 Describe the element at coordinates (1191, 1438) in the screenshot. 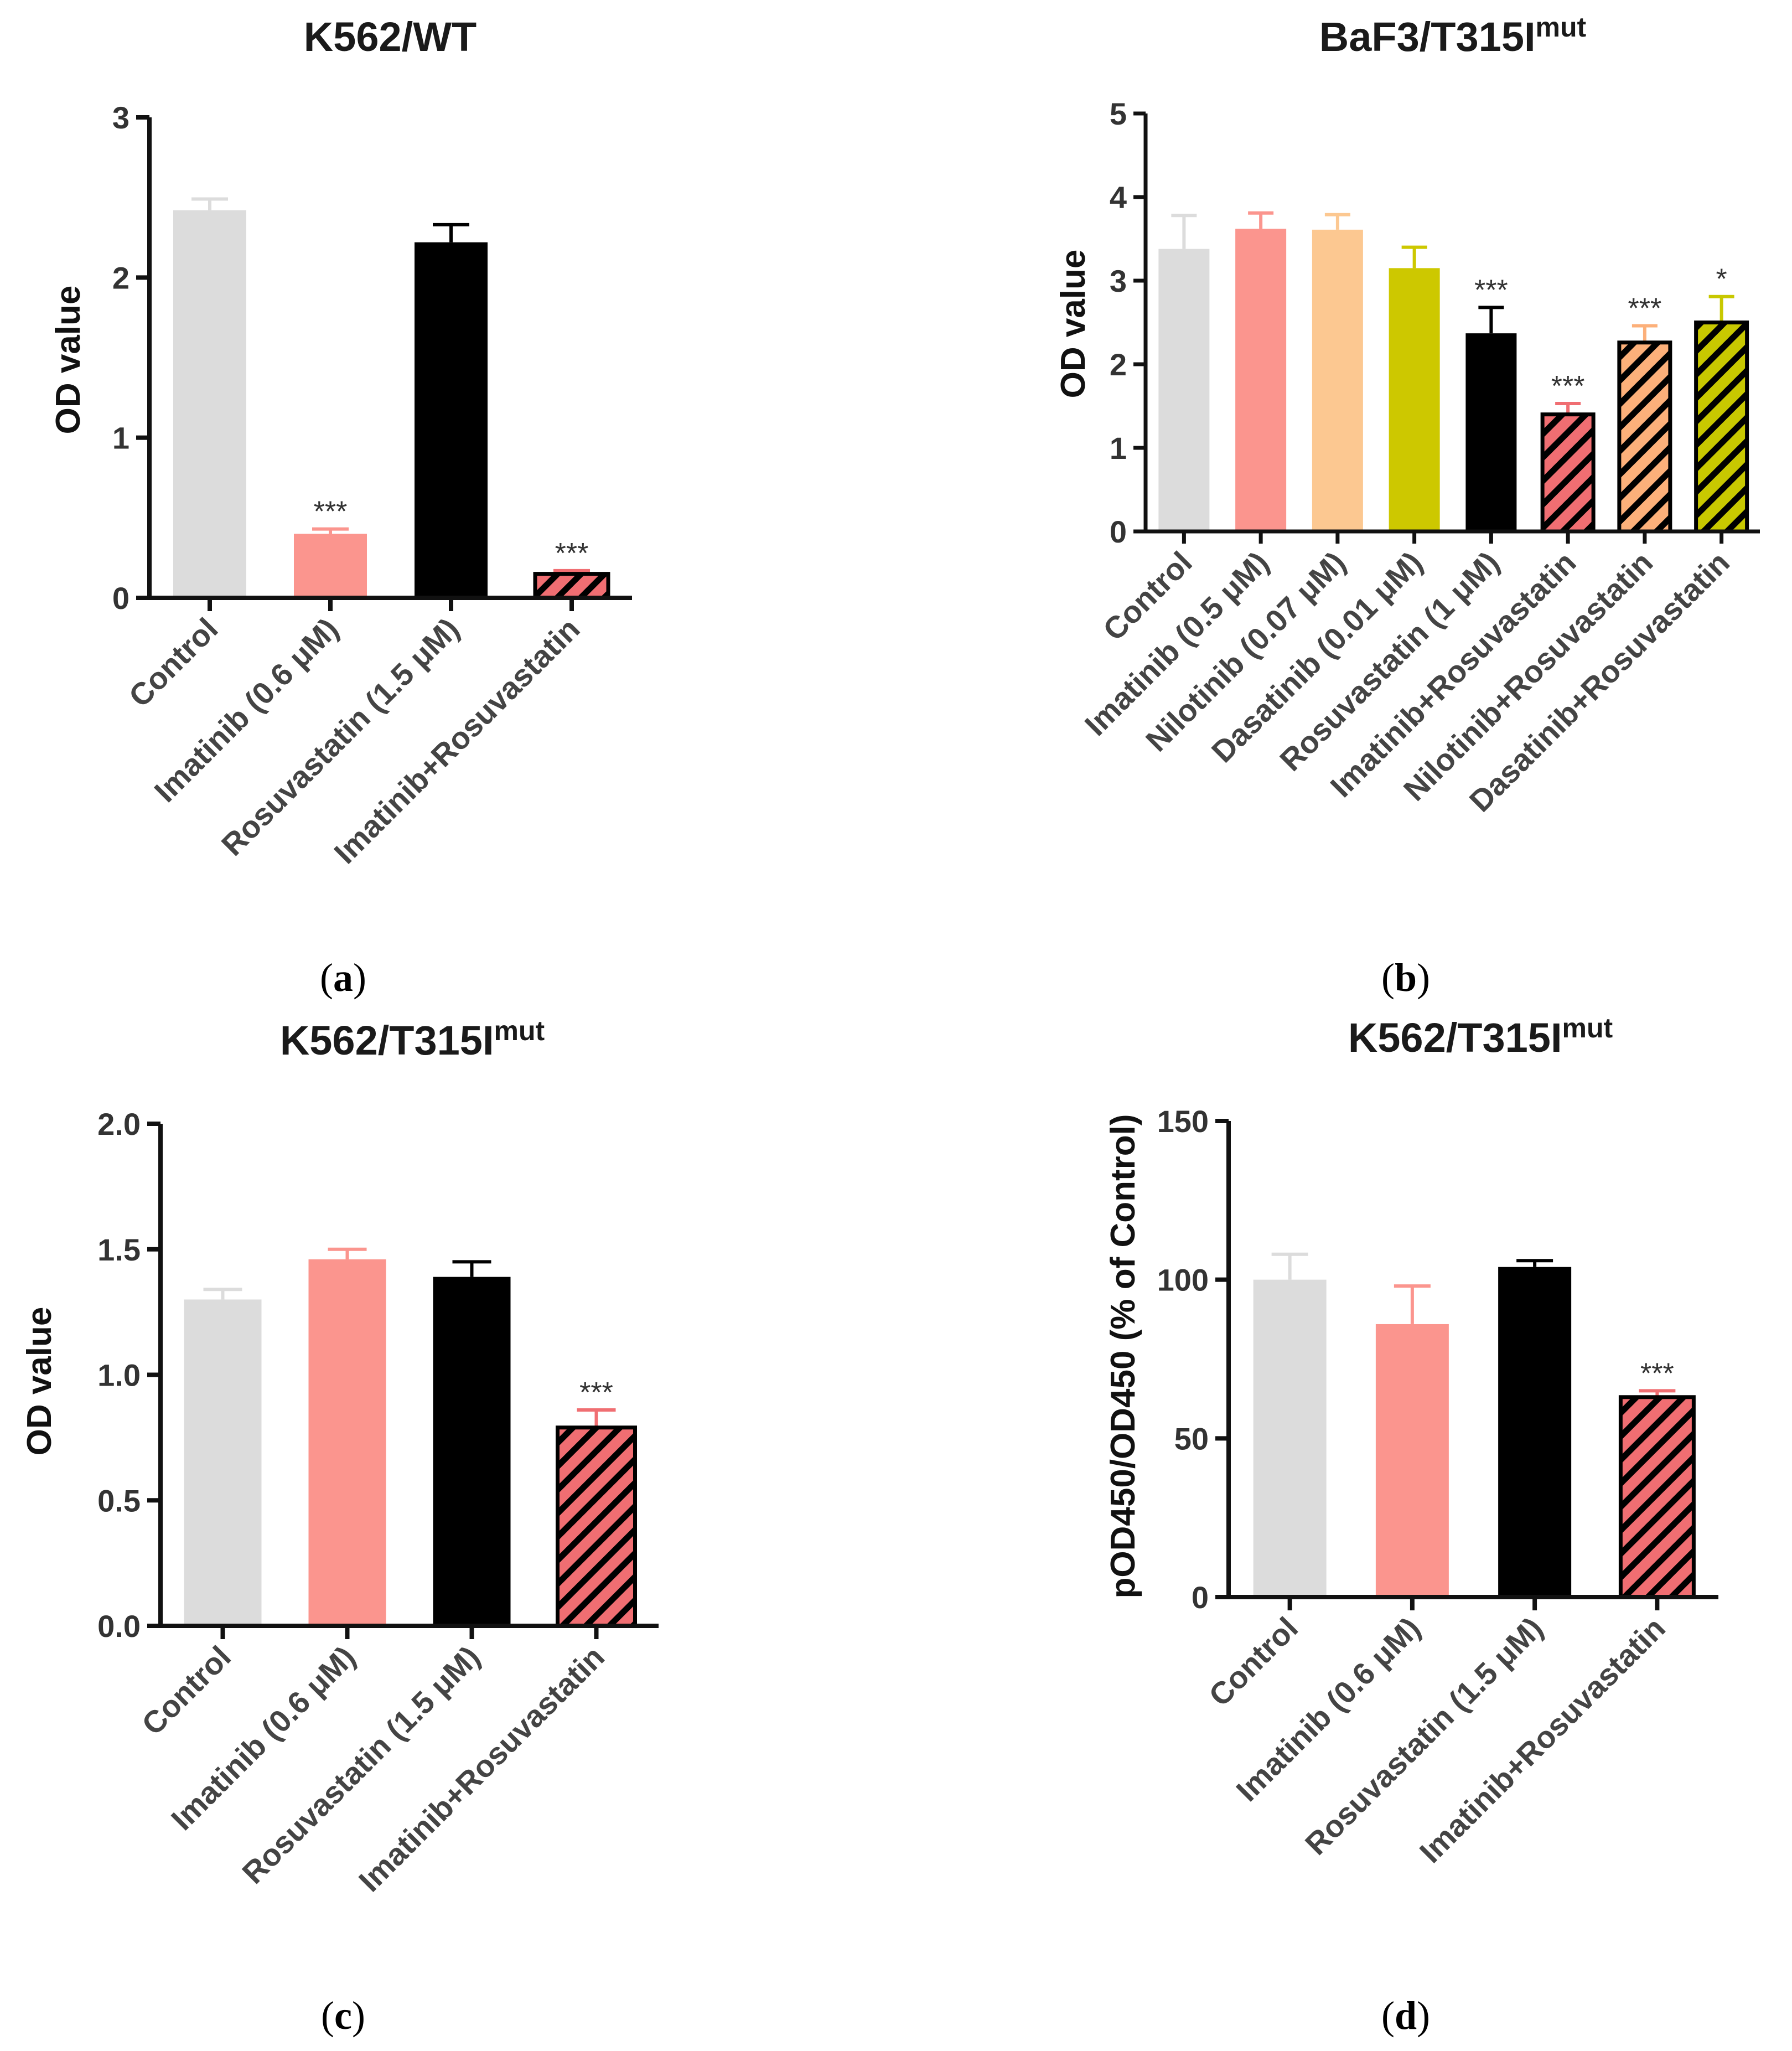

I see `y-tick-label: 50` at that location.